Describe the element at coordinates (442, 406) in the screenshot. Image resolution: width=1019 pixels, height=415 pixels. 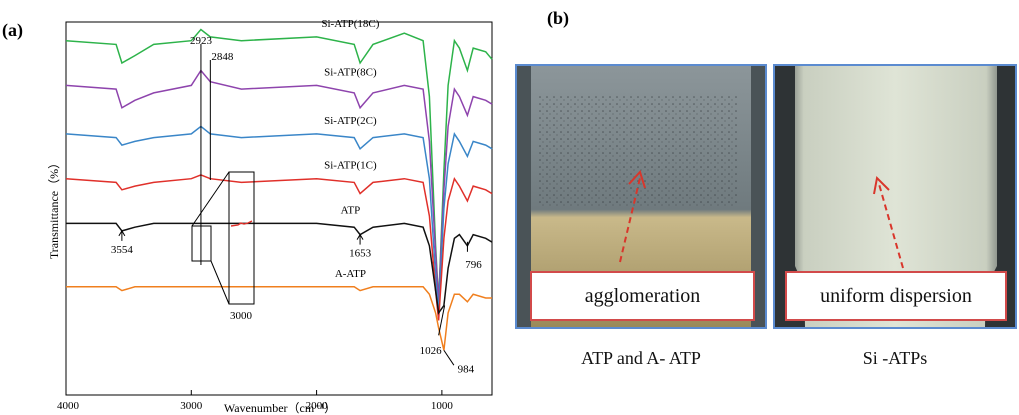
I see `x-tick-label: 1000` at that location.